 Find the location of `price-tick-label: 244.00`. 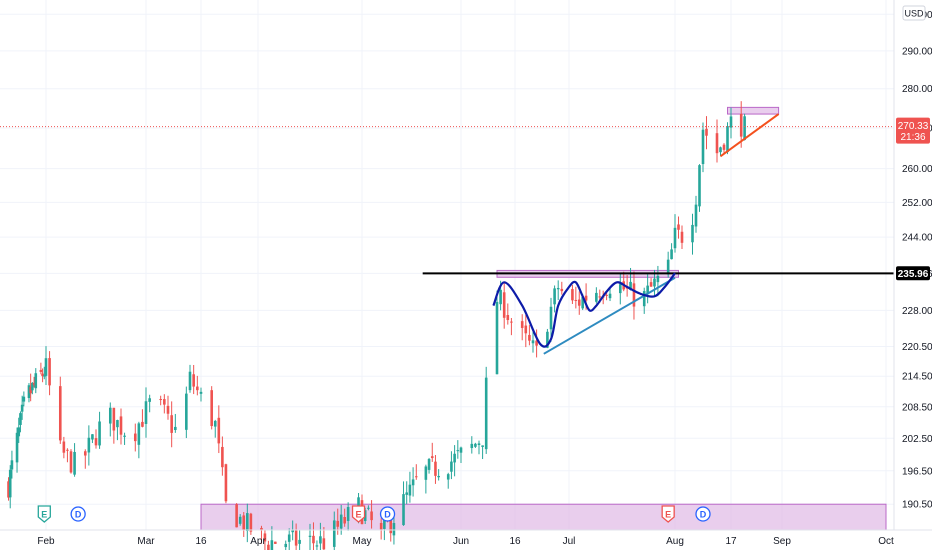

price-tick-label: 244.00 is located at coordinates (917, 238).